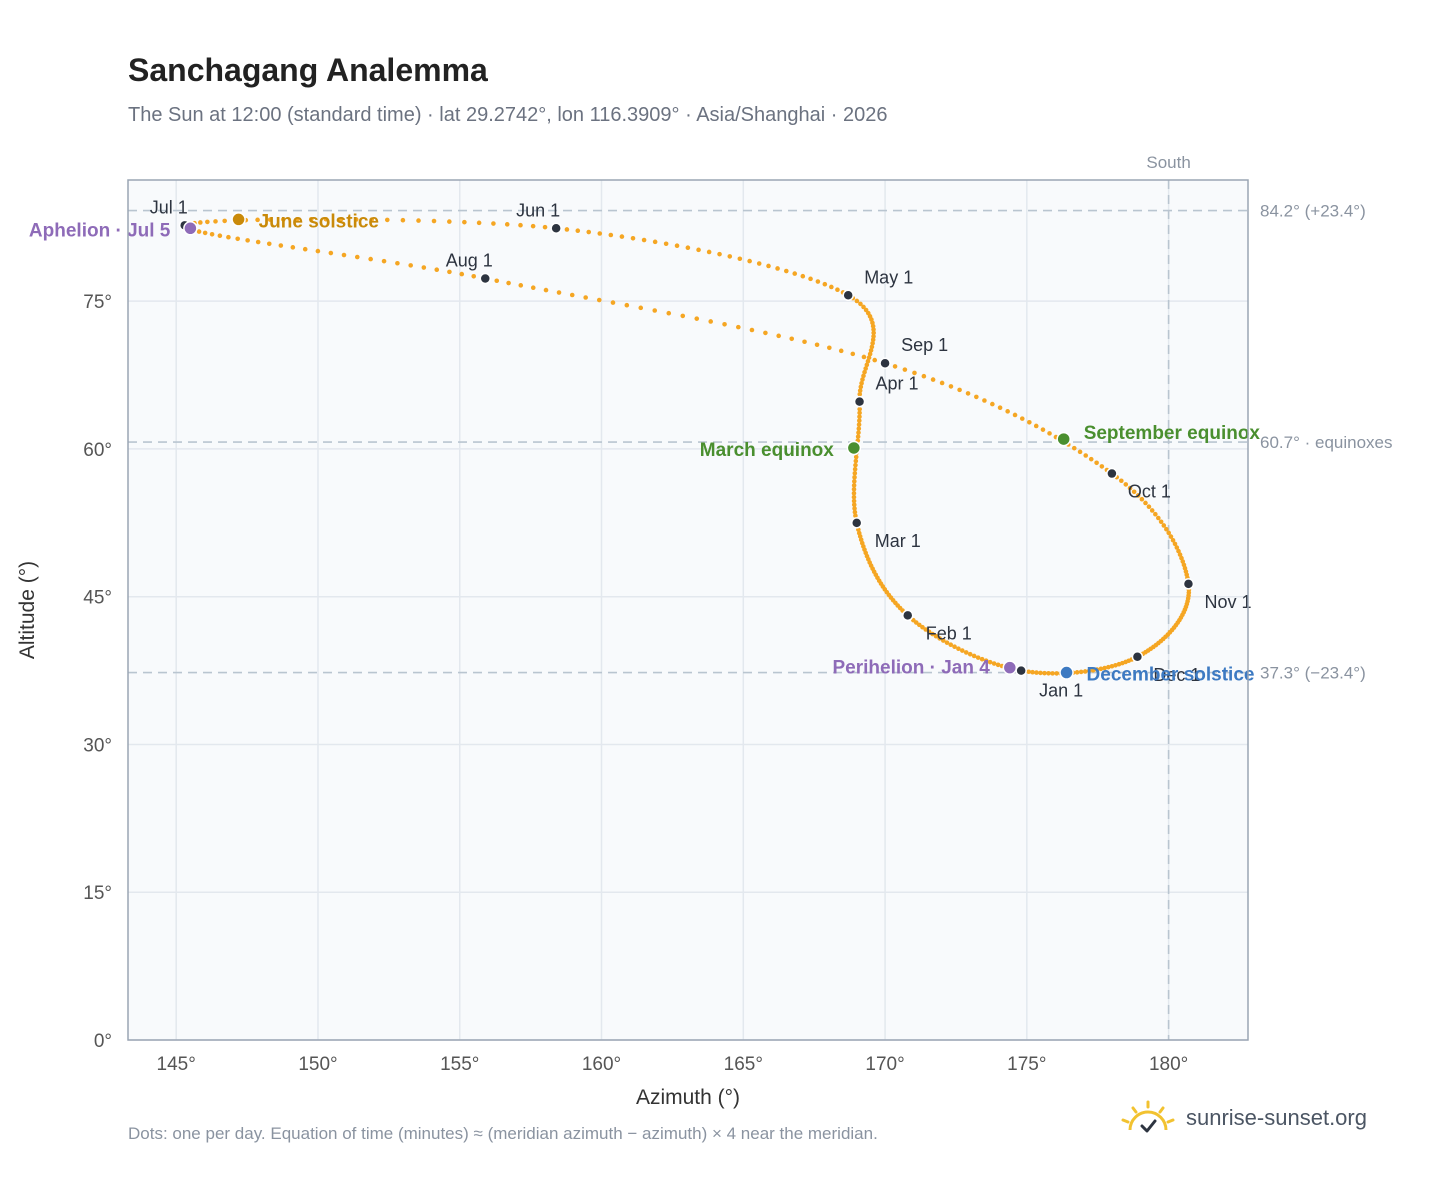 This screenshot has width=1448, height=1188. Describe the element at coordinates (97, 302) in the screenshot. I see `y-tick-label: 75°` at that location.